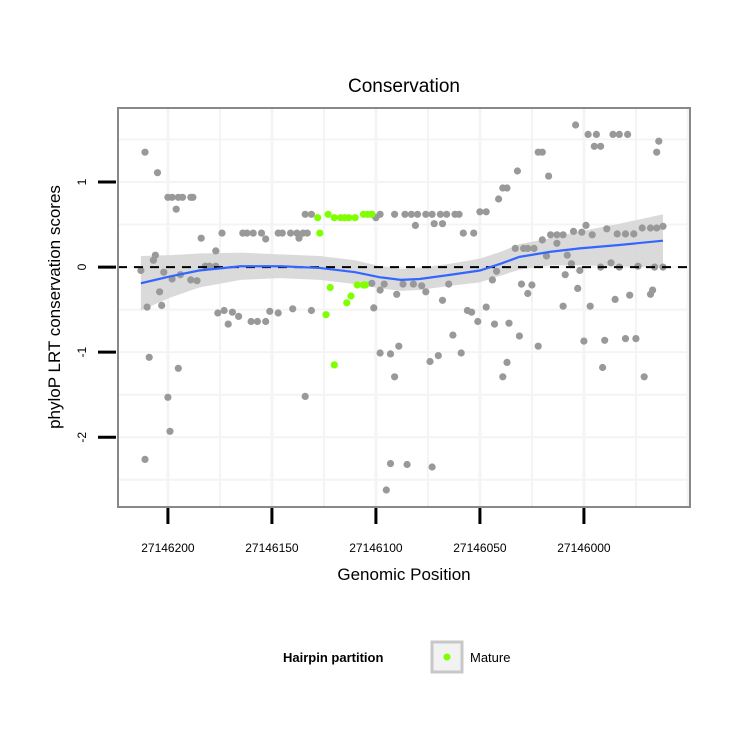 The width and height of the screenshot is (750, 750). What do you see at coordinates (584, 548) in the screenshot?
I see `x-tick-label: 27146000` at bounding box center [584, 548].